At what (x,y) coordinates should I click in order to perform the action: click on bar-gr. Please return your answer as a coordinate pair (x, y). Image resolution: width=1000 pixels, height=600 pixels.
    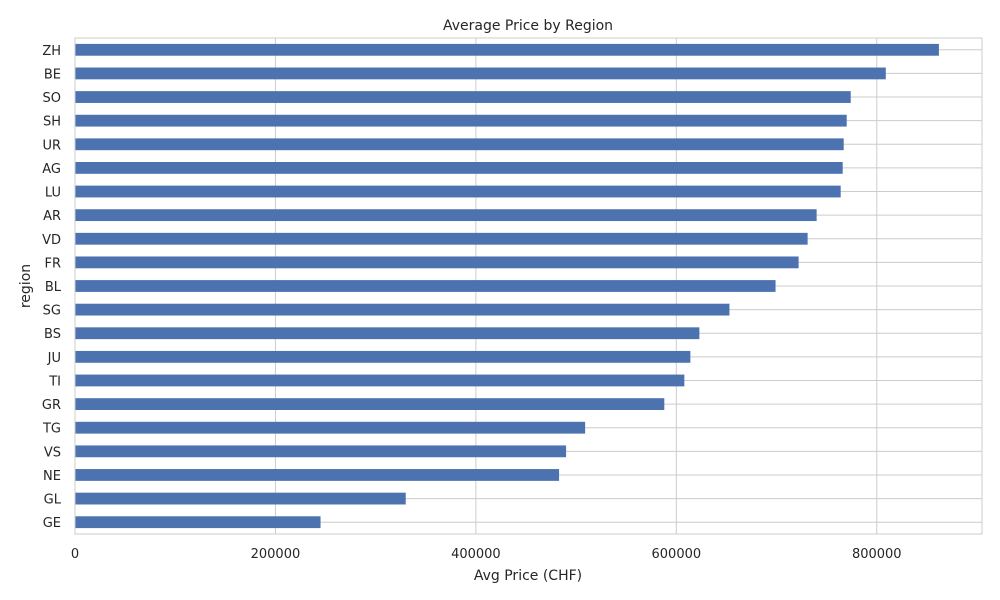
    Looking at the image, I should click on (370, 404).